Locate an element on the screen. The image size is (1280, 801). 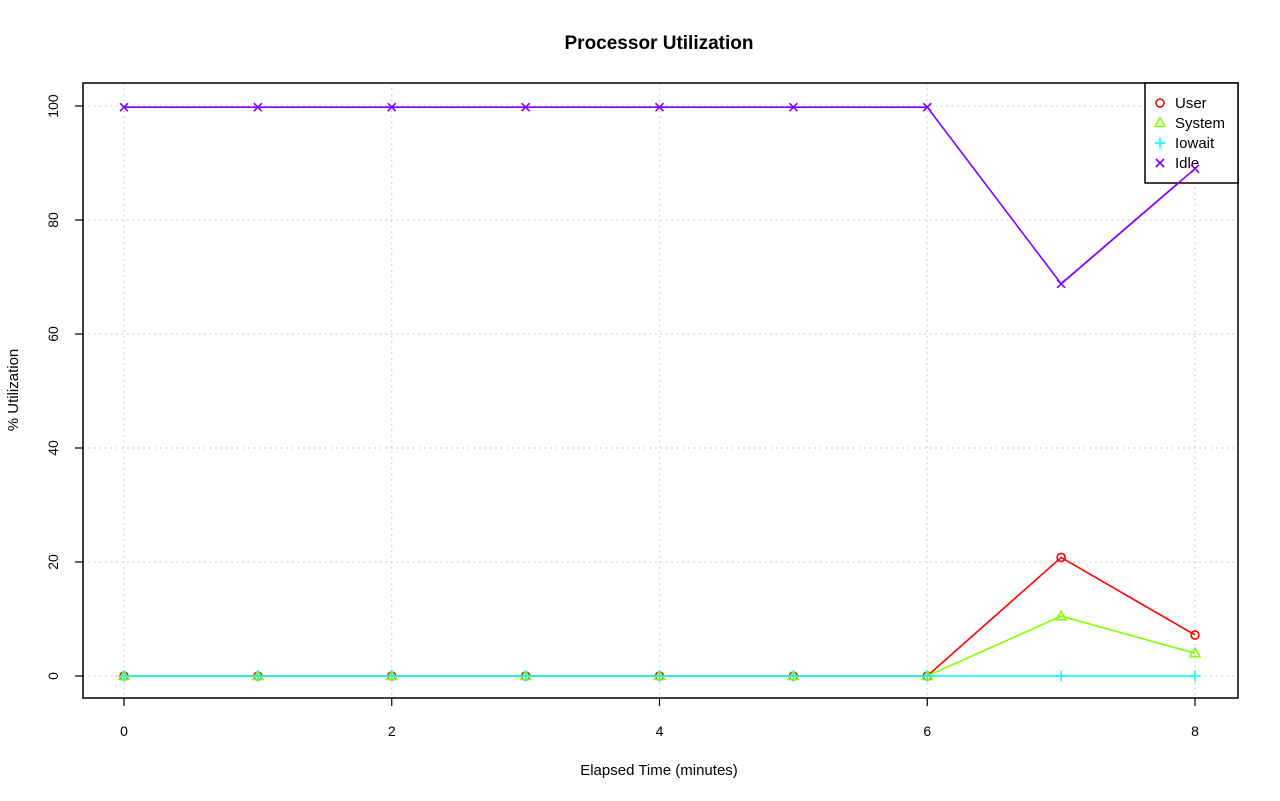
x-tick-label: 8 is located at coordinates (1195, 731).